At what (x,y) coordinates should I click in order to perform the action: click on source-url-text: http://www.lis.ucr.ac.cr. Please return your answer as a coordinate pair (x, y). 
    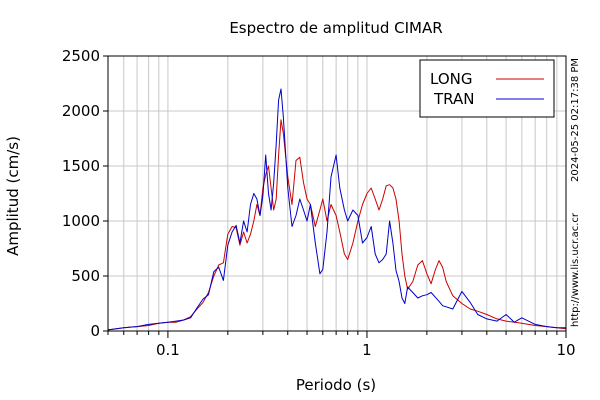
    Looking at the image, I should click on (575, 269).